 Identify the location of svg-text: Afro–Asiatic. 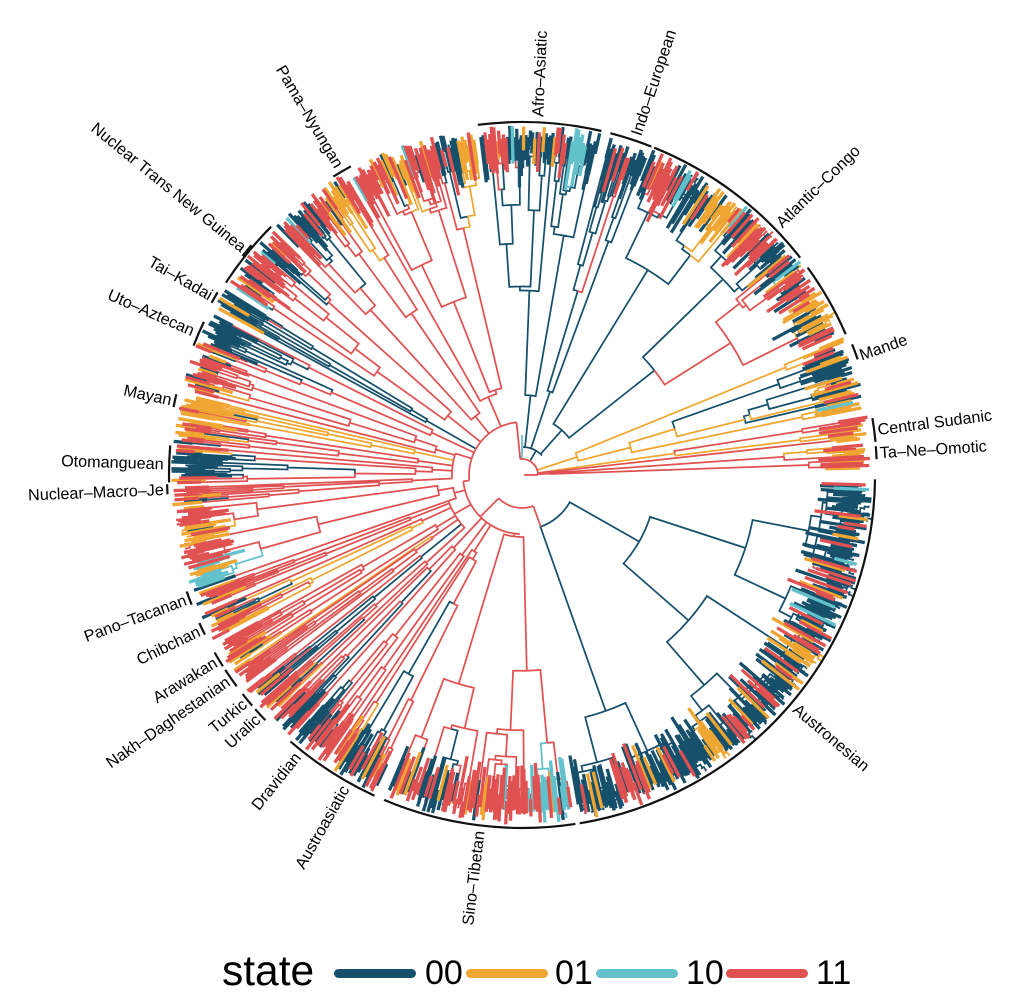
(540, 73).